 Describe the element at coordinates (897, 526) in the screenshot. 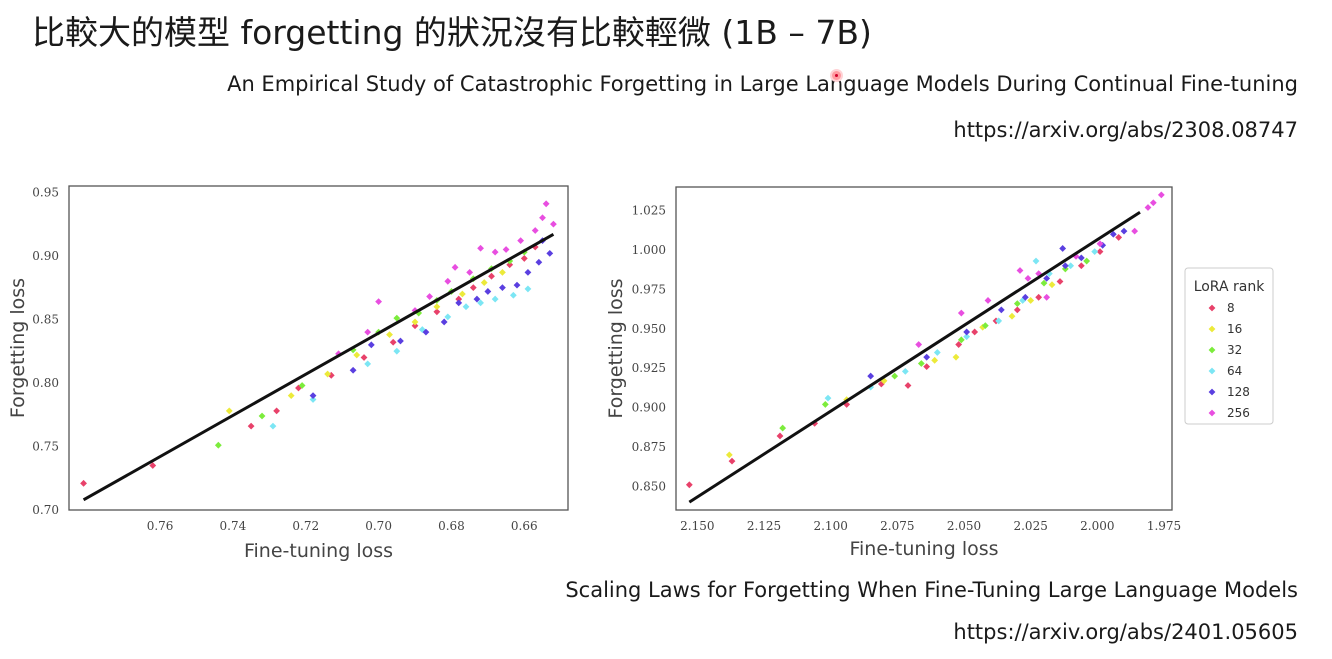

I see `x-tick-label: 2.075` at that location.